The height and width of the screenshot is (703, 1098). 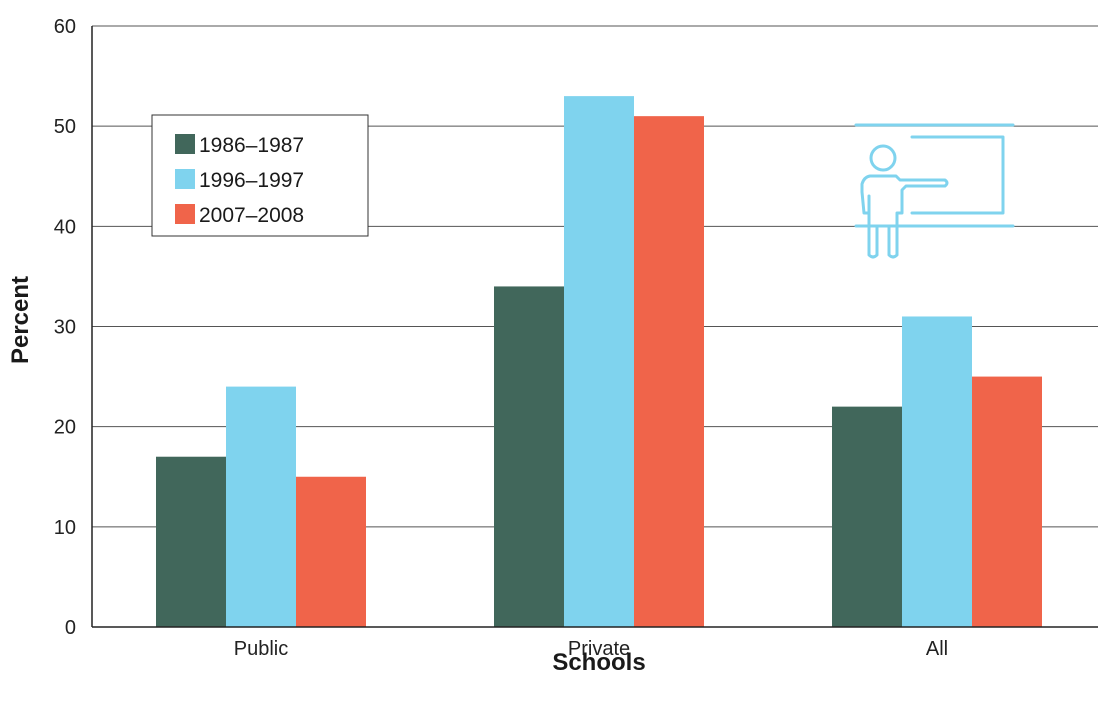 What do you see at coordinates (20, 320) in the screenshot?
I see `y-axis-title: Percent` at bounding box center [20, 320].